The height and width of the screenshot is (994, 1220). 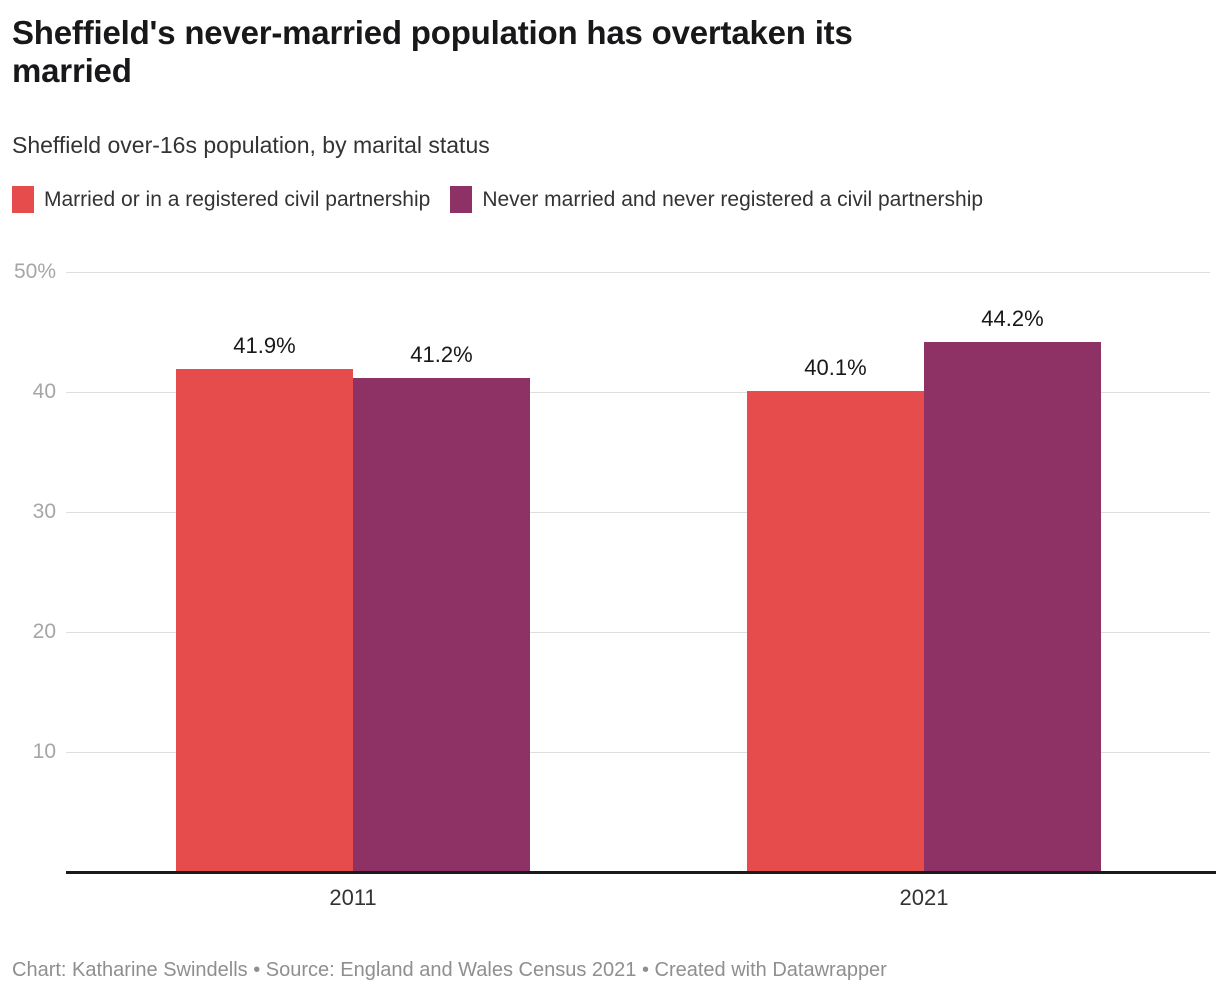 What do you see at coordinates (44, 511) in the screenshot?
I see `y-axis-tick-label: 30` at bounding box center [44, 511].